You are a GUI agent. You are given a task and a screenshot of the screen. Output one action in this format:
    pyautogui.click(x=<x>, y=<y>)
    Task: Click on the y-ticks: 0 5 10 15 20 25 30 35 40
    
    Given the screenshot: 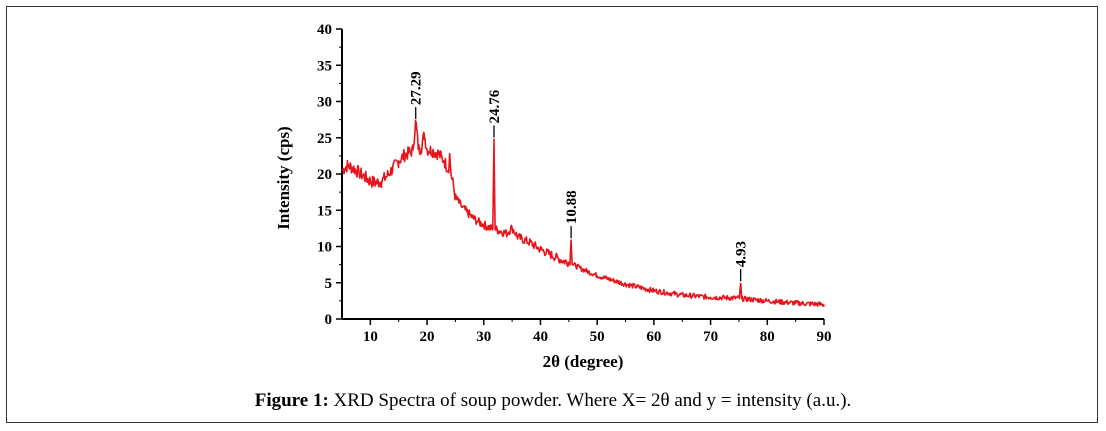 What is the action you would take?
    pyautogui.click(x=329, y=175)
    